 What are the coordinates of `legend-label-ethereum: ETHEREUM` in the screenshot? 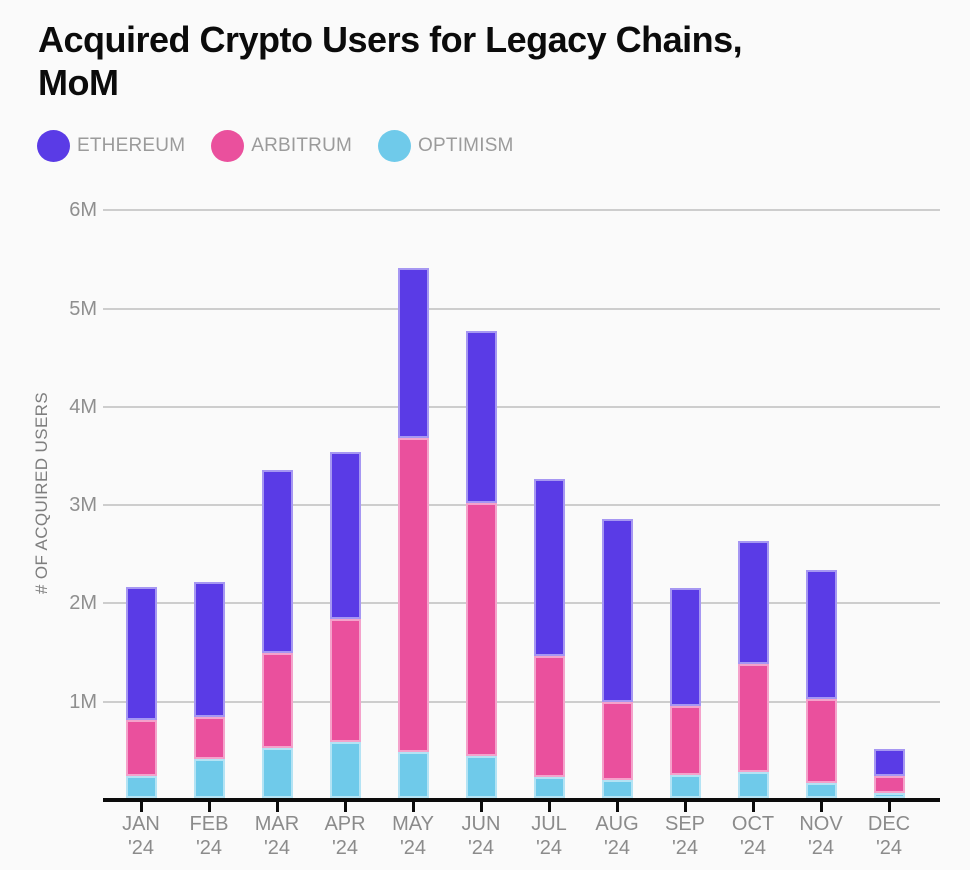 It's located at (131, 145).